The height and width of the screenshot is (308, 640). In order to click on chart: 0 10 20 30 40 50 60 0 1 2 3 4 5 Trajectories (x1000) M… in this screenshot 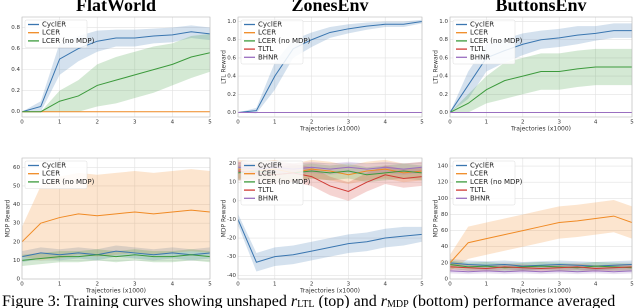, I will do `click(108, 226)`.